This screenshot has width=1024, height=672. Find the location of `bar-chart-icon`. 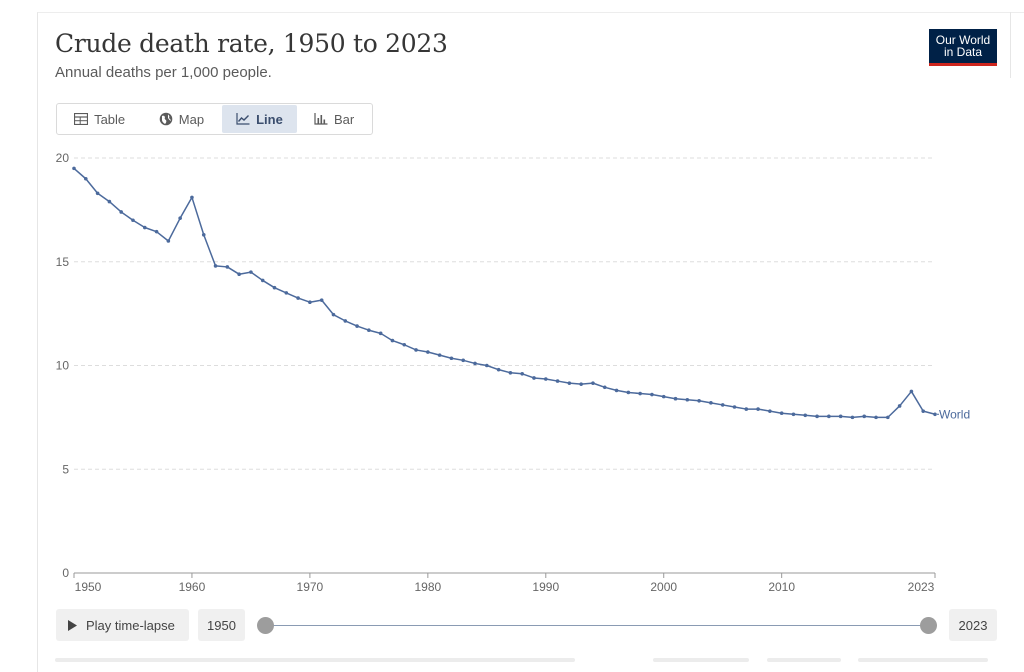

bar-chart-icon is located at coordinates (321, 119).